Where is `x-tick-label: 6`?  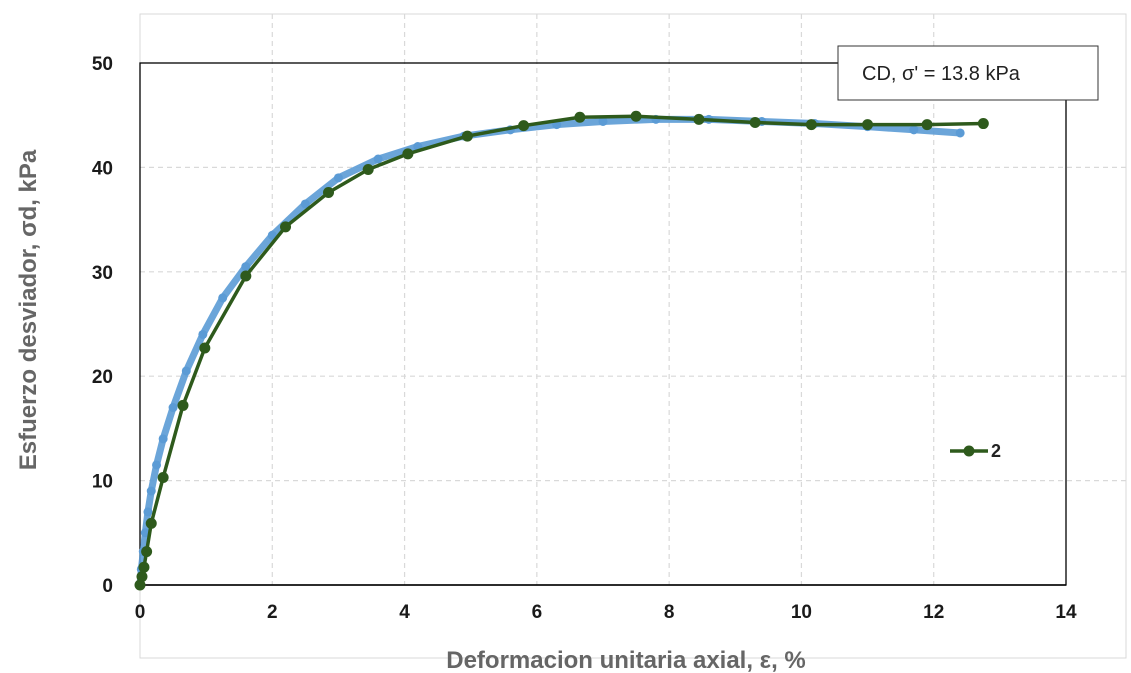
x-tick-label: 6 is located at coordinates (537, 612).